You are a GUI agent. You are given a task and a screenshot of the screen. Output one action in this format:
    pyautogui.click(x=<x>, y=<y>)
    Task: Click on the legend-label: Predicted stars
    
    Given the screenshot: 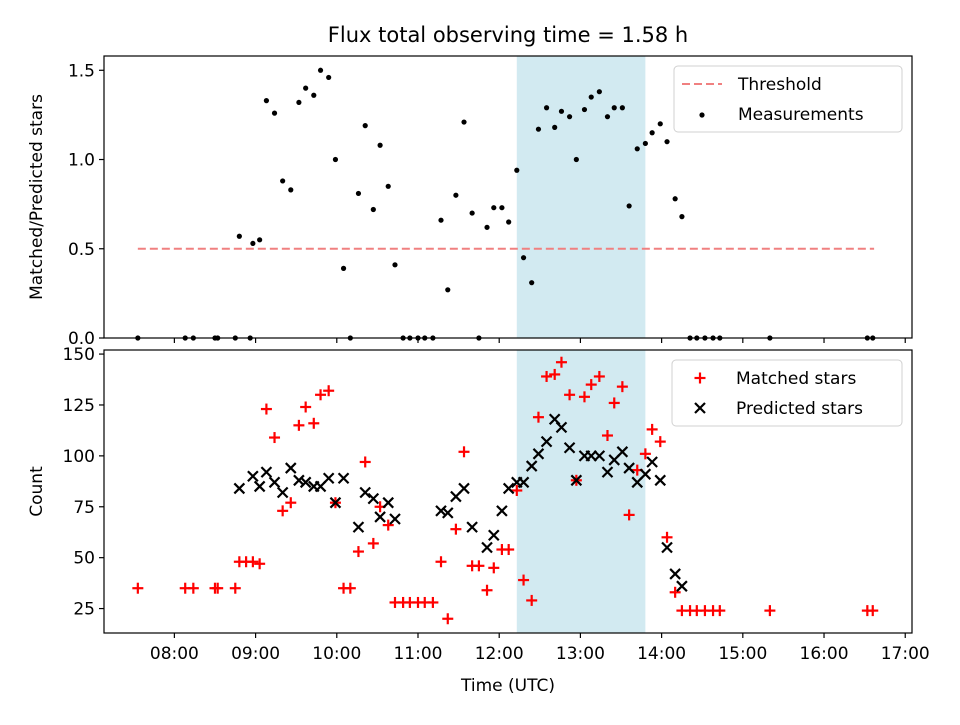 What is the action you would take?
    pyautogui.click(x=799, y=409)
    